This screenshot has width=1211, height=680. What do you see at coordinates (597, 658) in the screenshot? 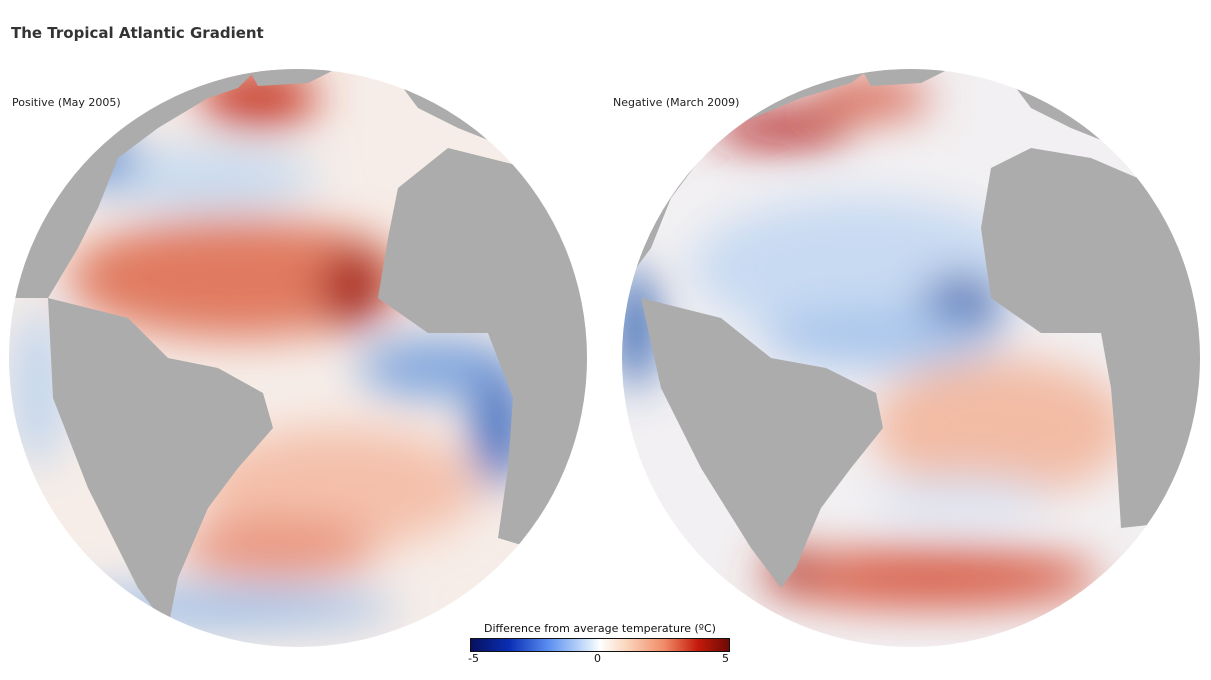
I see `colorbar-mid-label: 0` at bounding box center [597, 658].